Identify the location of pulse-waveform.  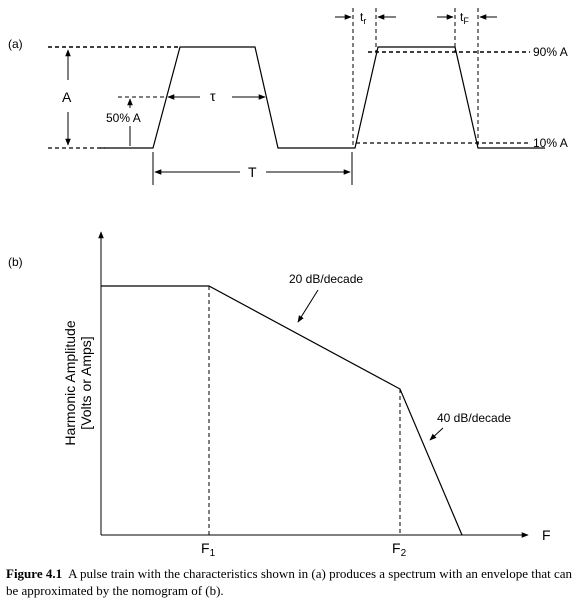
(322, 97).